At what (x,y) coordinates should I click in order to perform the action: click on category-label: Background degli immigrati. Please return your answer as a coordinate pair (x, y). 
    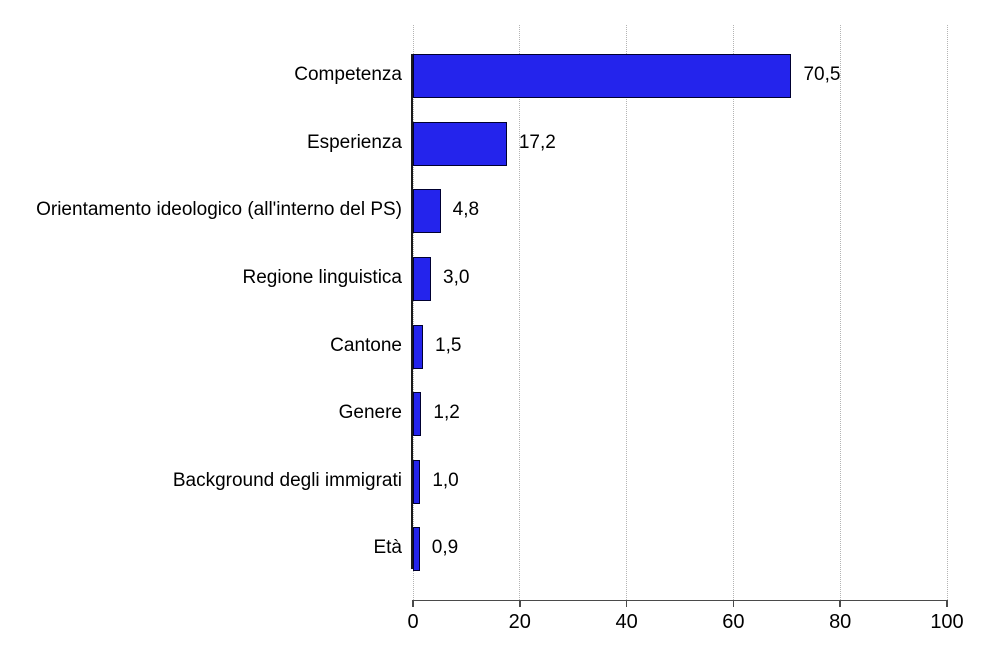
    Looking at the image, I should click on (287, 480).